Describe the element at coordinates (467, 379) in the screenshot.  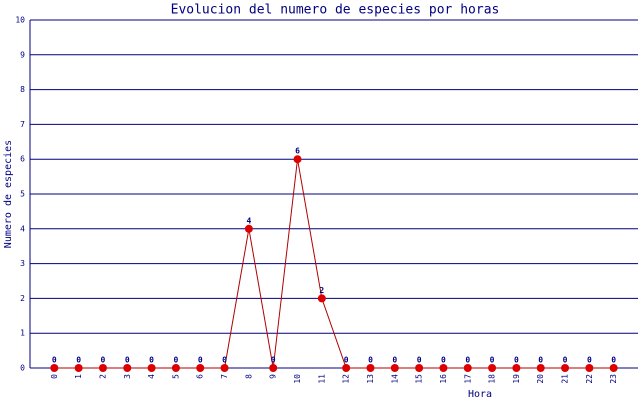
I see `x-tick-label: 17` at that location.